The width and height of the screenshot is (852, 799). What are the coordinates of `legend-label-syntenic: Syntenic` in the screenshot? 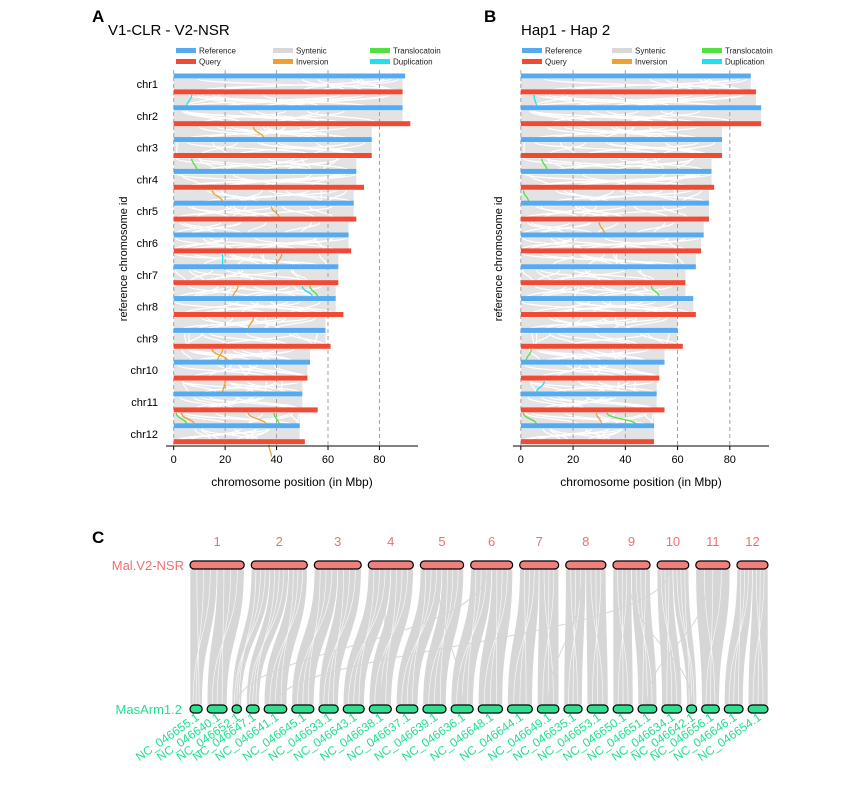 It's located at (311, 51).